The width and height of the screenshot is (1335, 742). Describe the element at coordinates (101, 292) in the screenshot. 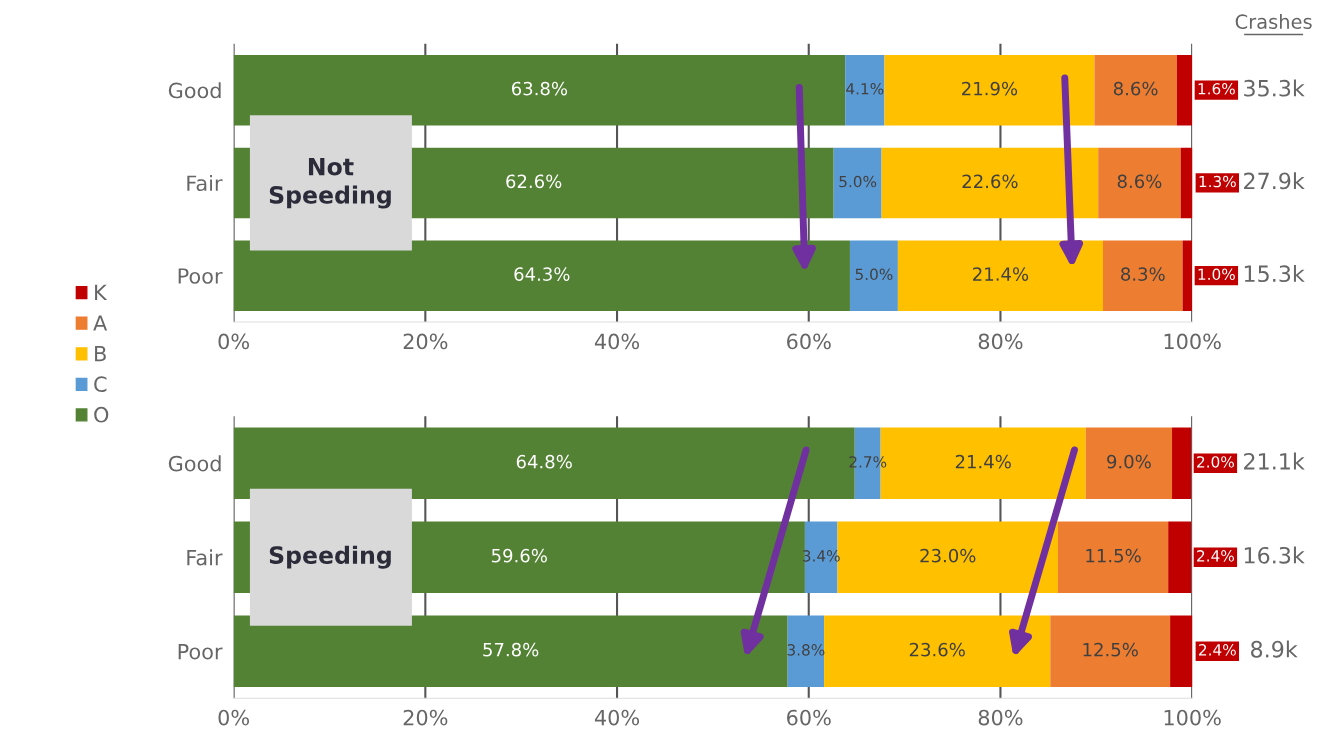

I see `legend-label: K` at that location.